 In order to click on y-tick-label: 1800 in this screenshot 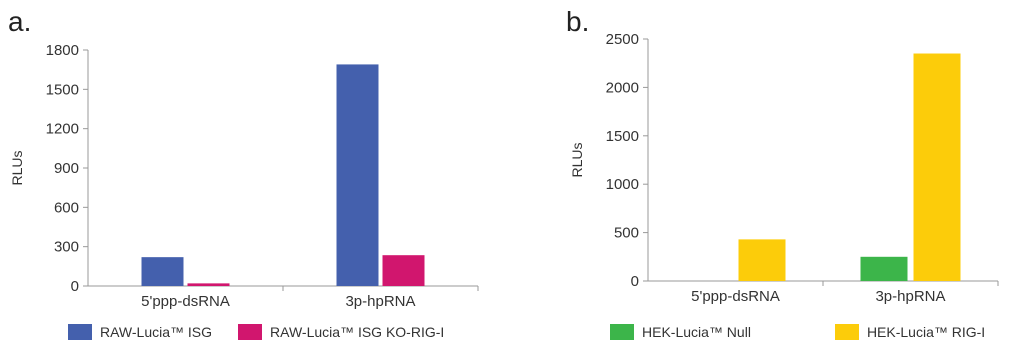, I will do `click(62, 50)`.